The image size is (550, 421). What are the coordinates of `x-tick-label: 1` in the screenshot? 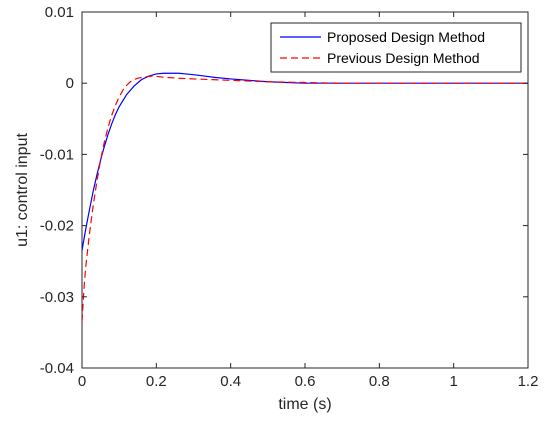 It's located at (453, 381).